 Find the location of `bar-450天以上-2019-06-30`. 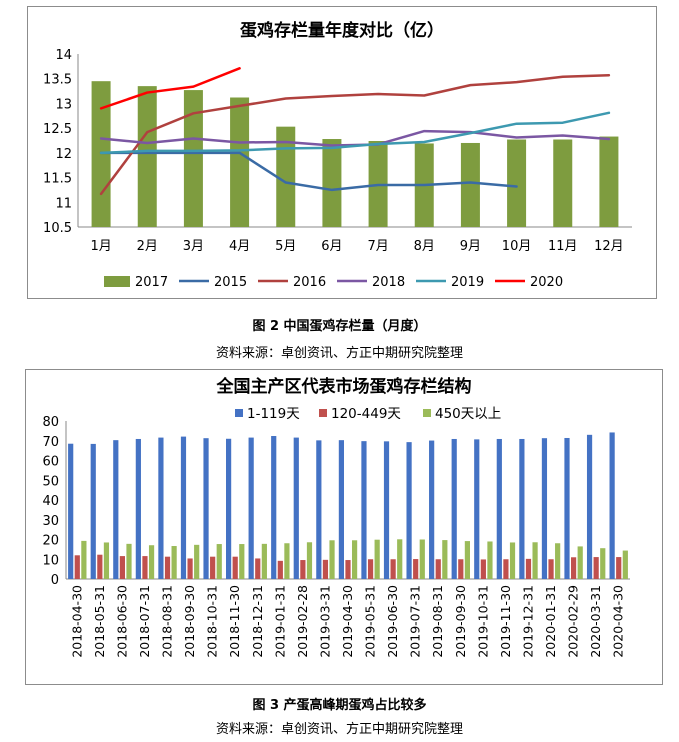

bar-450天以上-2019-06-30 is located at coordinates (400, 559).